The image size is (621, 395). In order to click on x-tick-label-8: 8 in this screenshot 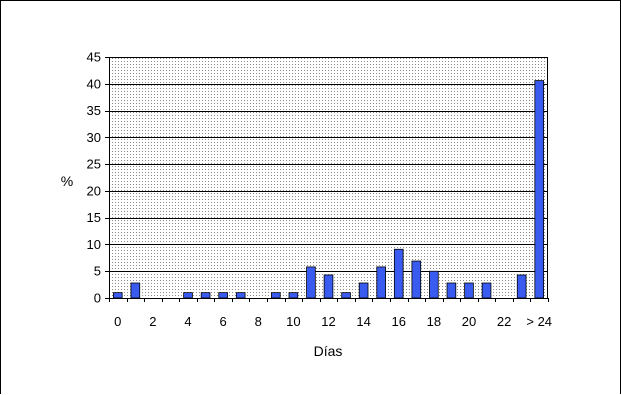, I will do `click(258, 321)`.